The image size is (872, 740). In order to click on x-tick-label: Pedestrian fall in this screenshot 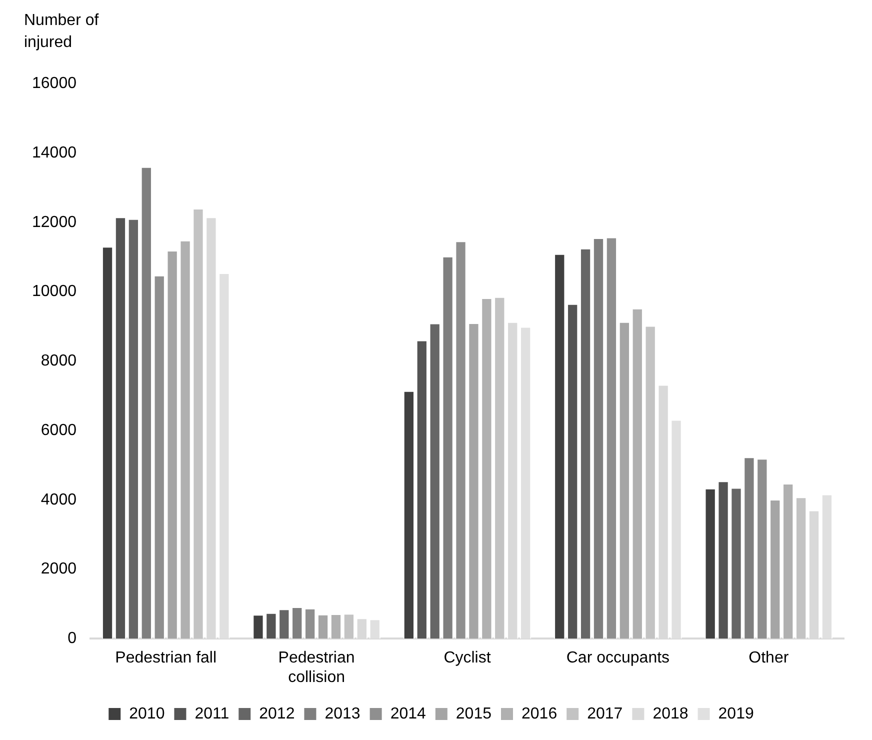, I will do `click(166, 658)`.